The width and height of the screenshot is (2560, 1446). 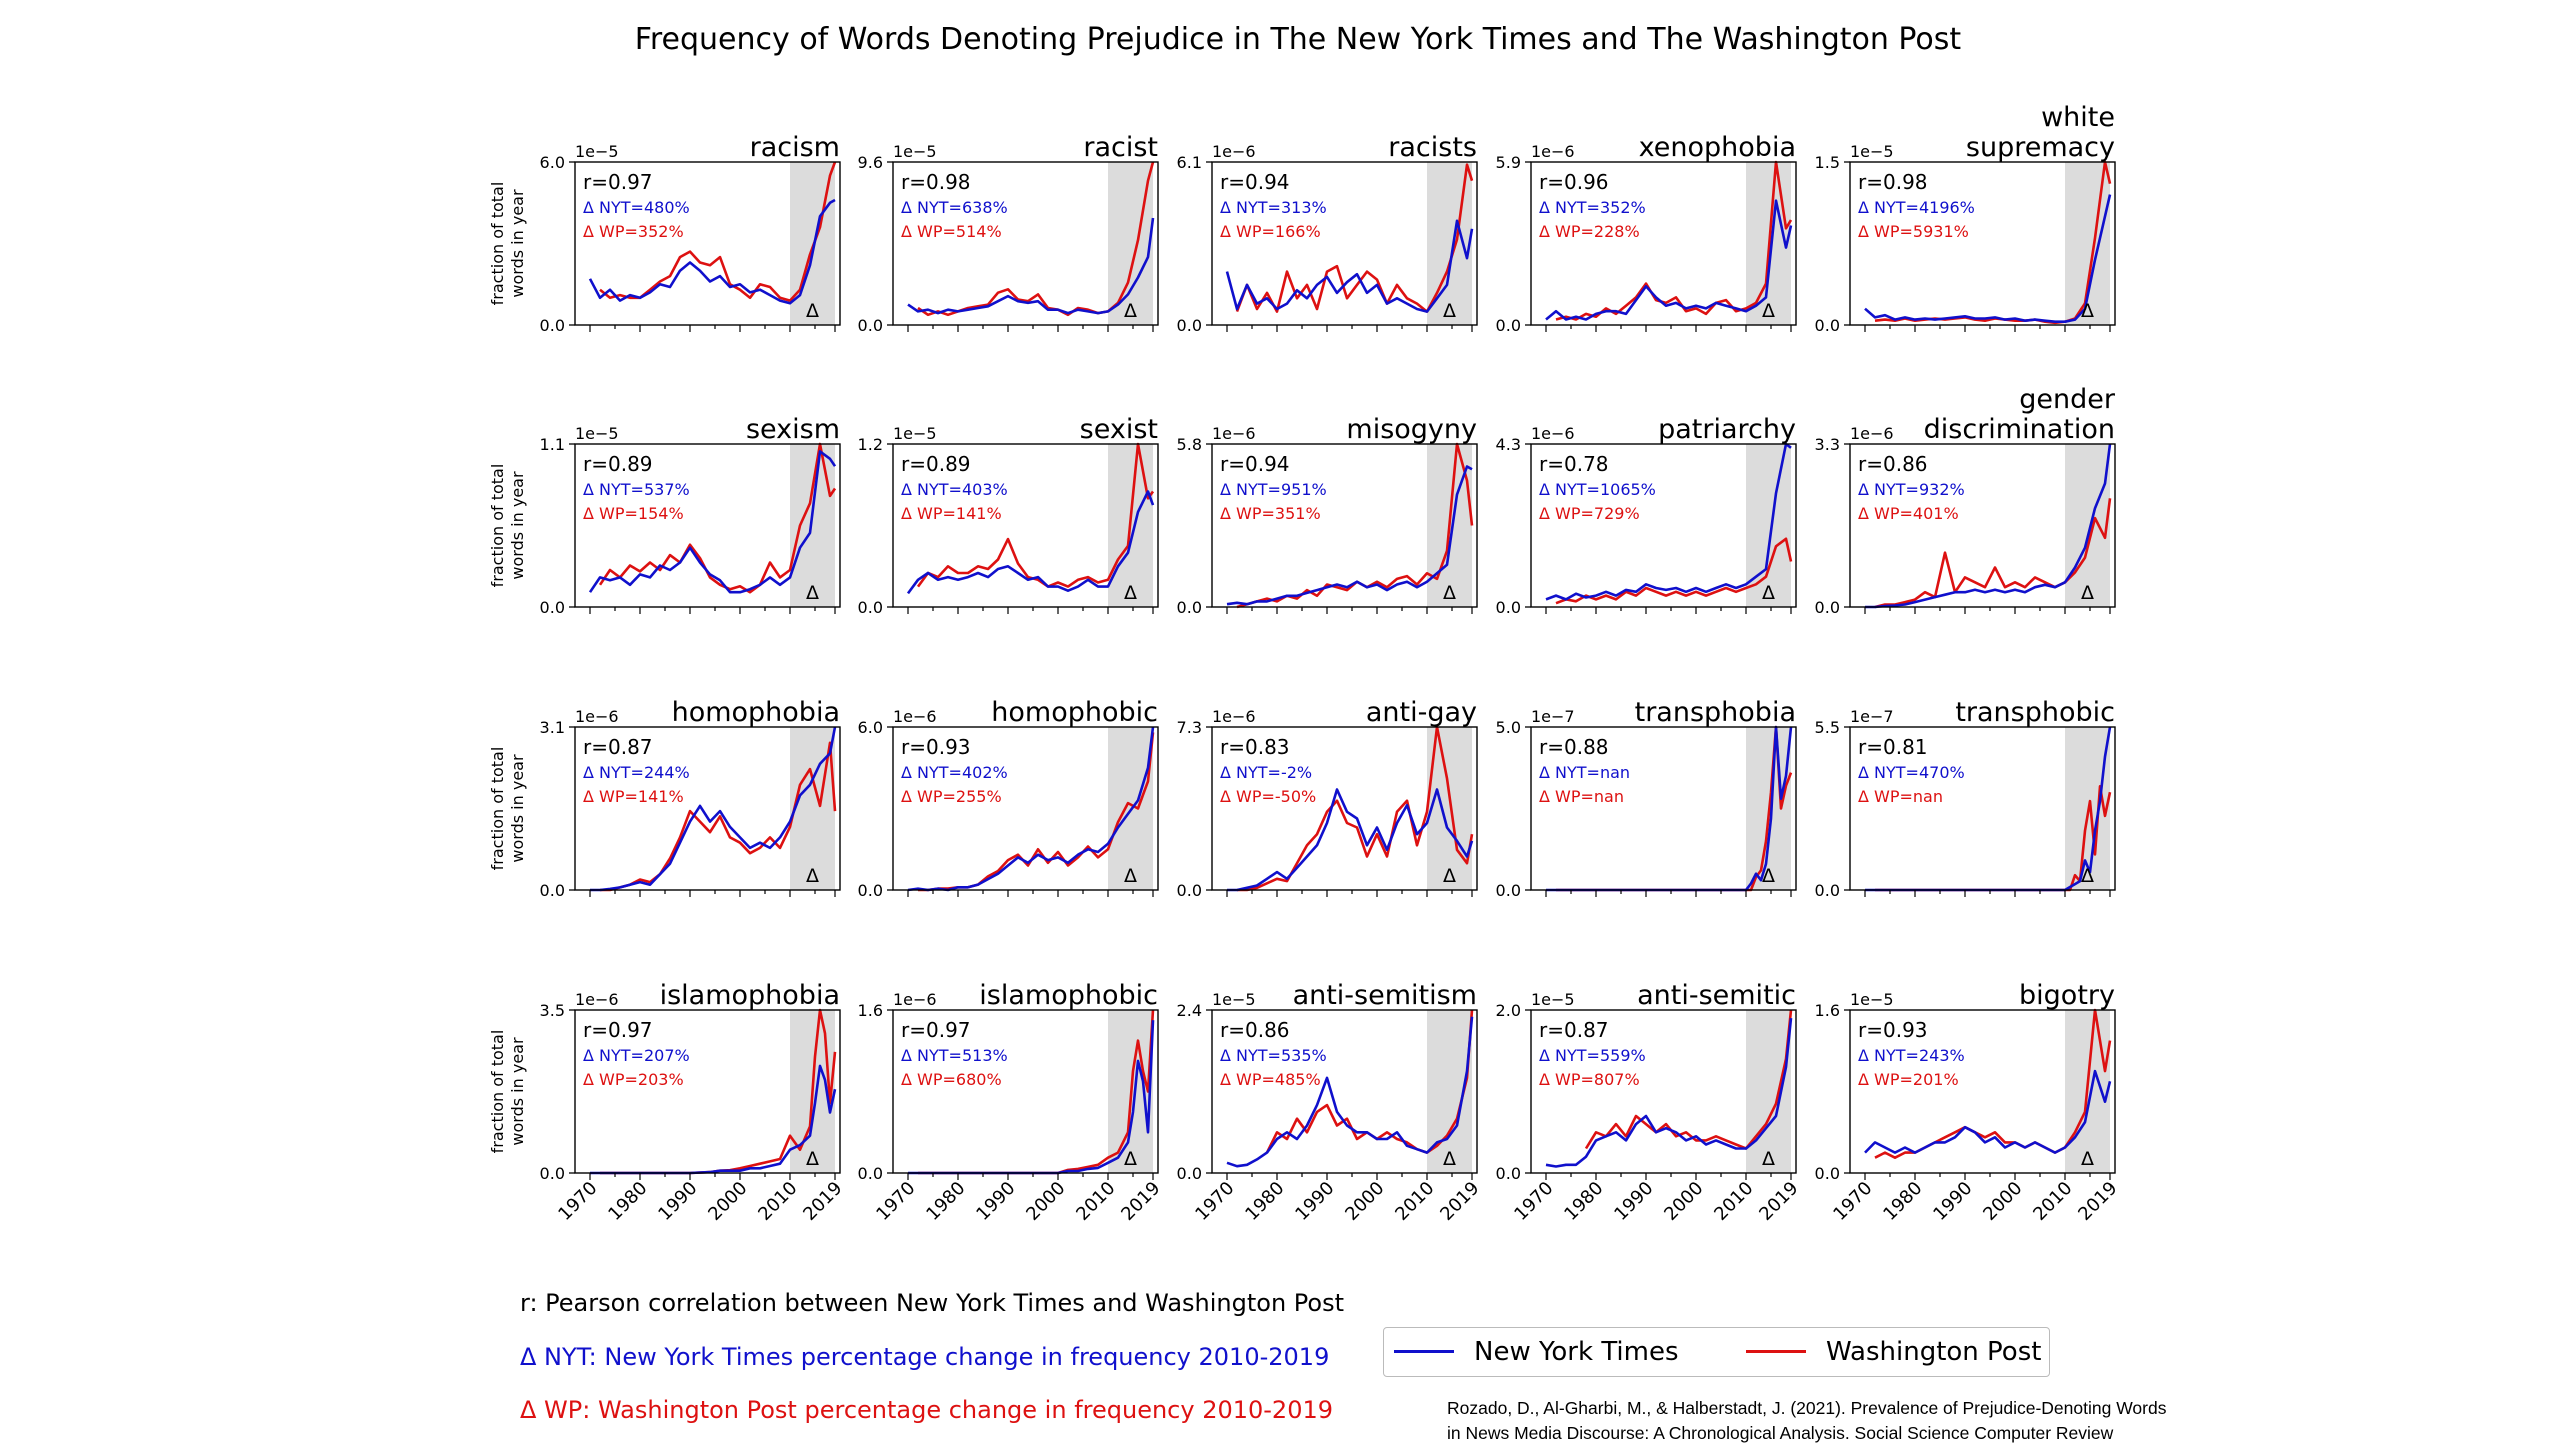 I want to click on panel-title: discrimination, so click(x=2019, y=429).